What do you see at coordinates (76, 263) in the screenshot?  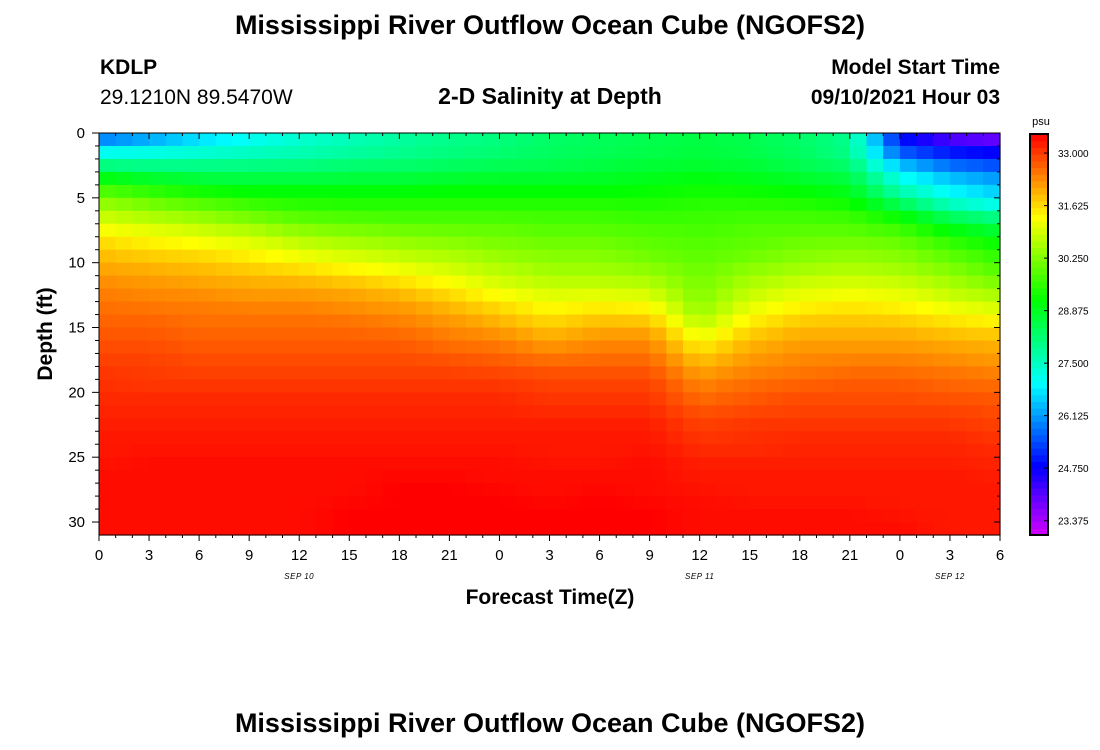 I see `y-tick-label: 10` at bounding box center [76, 263].